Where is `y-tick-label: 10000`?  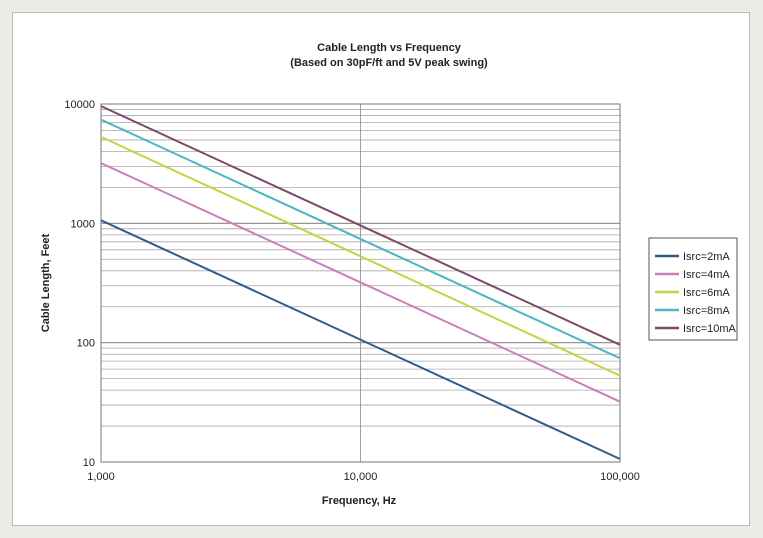 y-tick-label: 10000 is located at coordinates (79, 105).